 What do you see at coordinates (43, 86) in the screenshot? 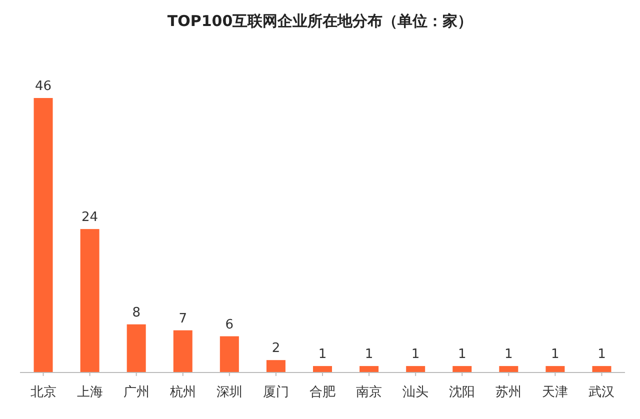
I see `data-label: 46` at bounding box center [43, 86].